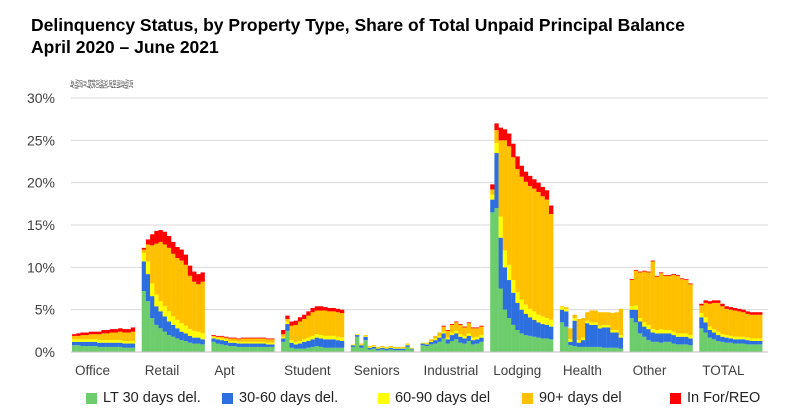 This screenshot has height=417, width=800. Describe the element at coordinates (103, 83) in the screenshot. I see `month-label: Nov` at that location.